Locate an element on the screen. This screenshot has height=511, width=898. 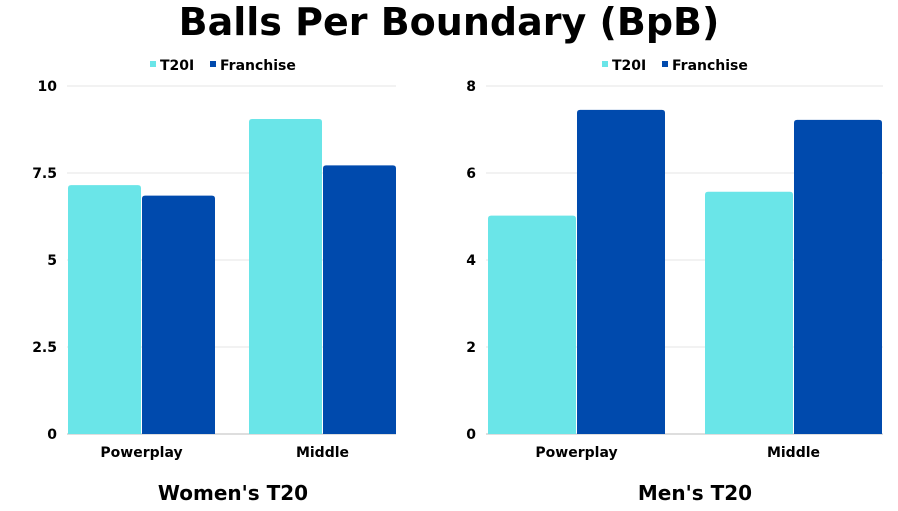
chart2-bar-franchise-powerplay is located at coordinates (621, 272).